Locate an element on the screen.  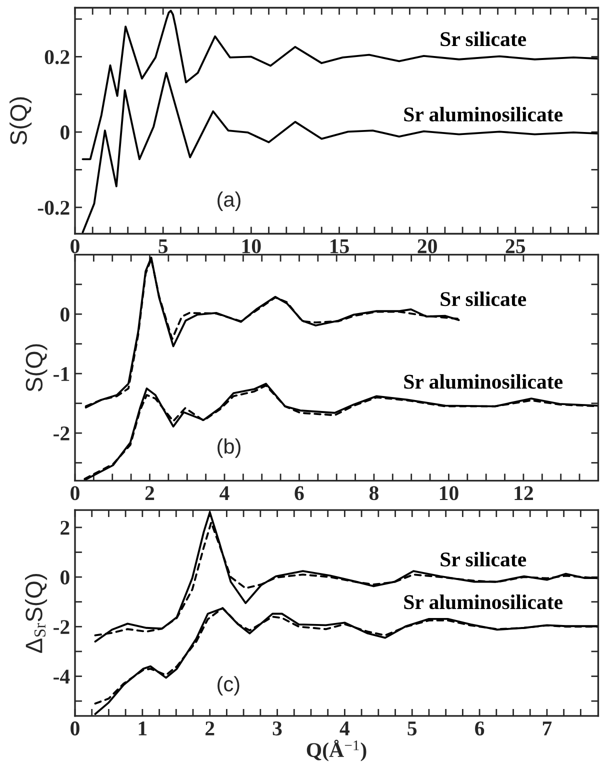
annotation: (a) is located at coordinates (229, 201).